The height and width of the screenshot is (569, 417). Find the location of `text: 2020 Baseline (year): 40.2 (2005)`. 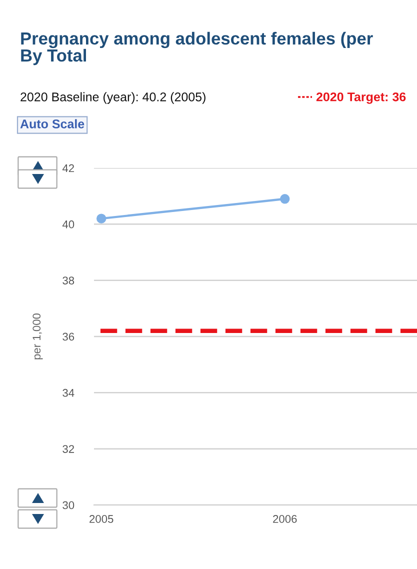

text: 2020 Baseline (year): 40.2 (2005) is located at coordinates (113, 98).